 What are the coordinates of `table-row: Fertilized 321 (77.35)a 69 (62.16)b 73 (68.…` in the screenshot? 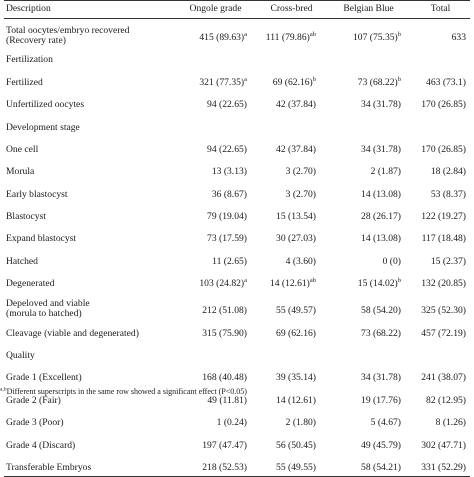 It's located at (237, 79).